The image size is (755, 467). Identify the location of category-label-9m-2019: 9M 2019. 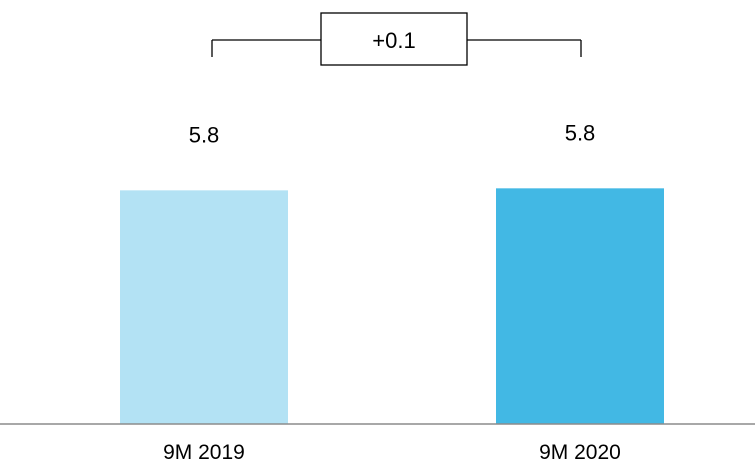
(204, 452).